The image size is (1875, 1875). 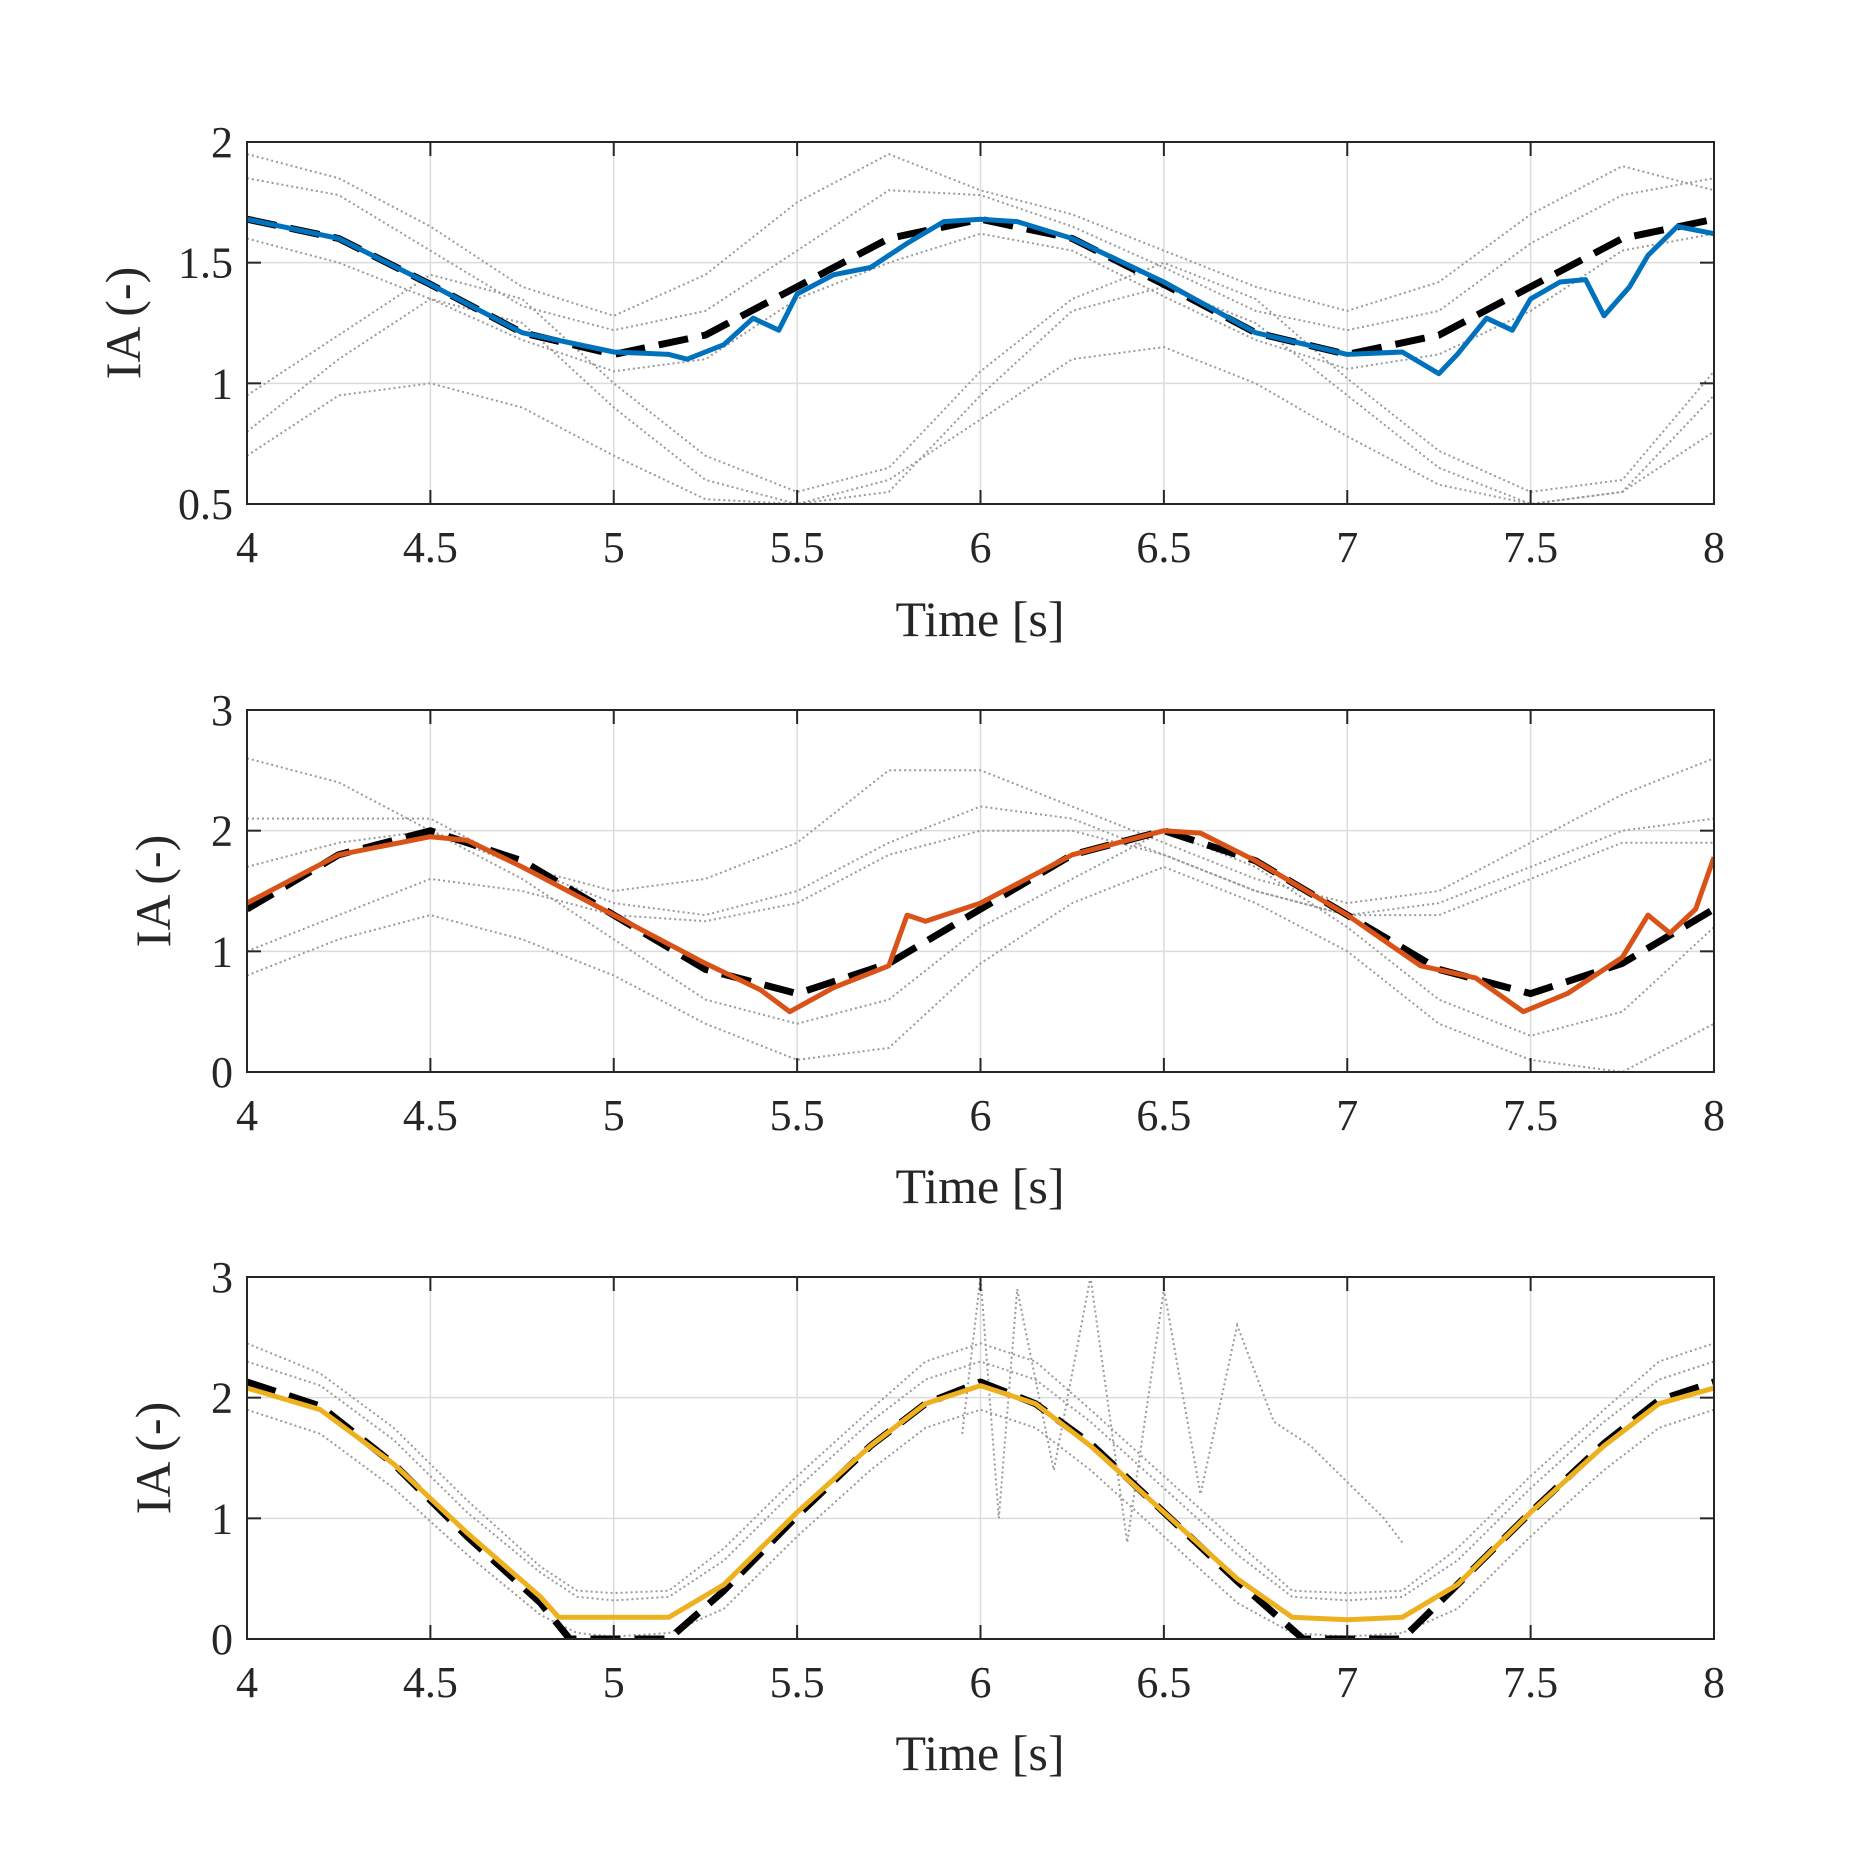 What do you see at coordinates (205, 263) in the screenshot?
I see `y-tick-label: 1.5` at bounding box center [205, 263].